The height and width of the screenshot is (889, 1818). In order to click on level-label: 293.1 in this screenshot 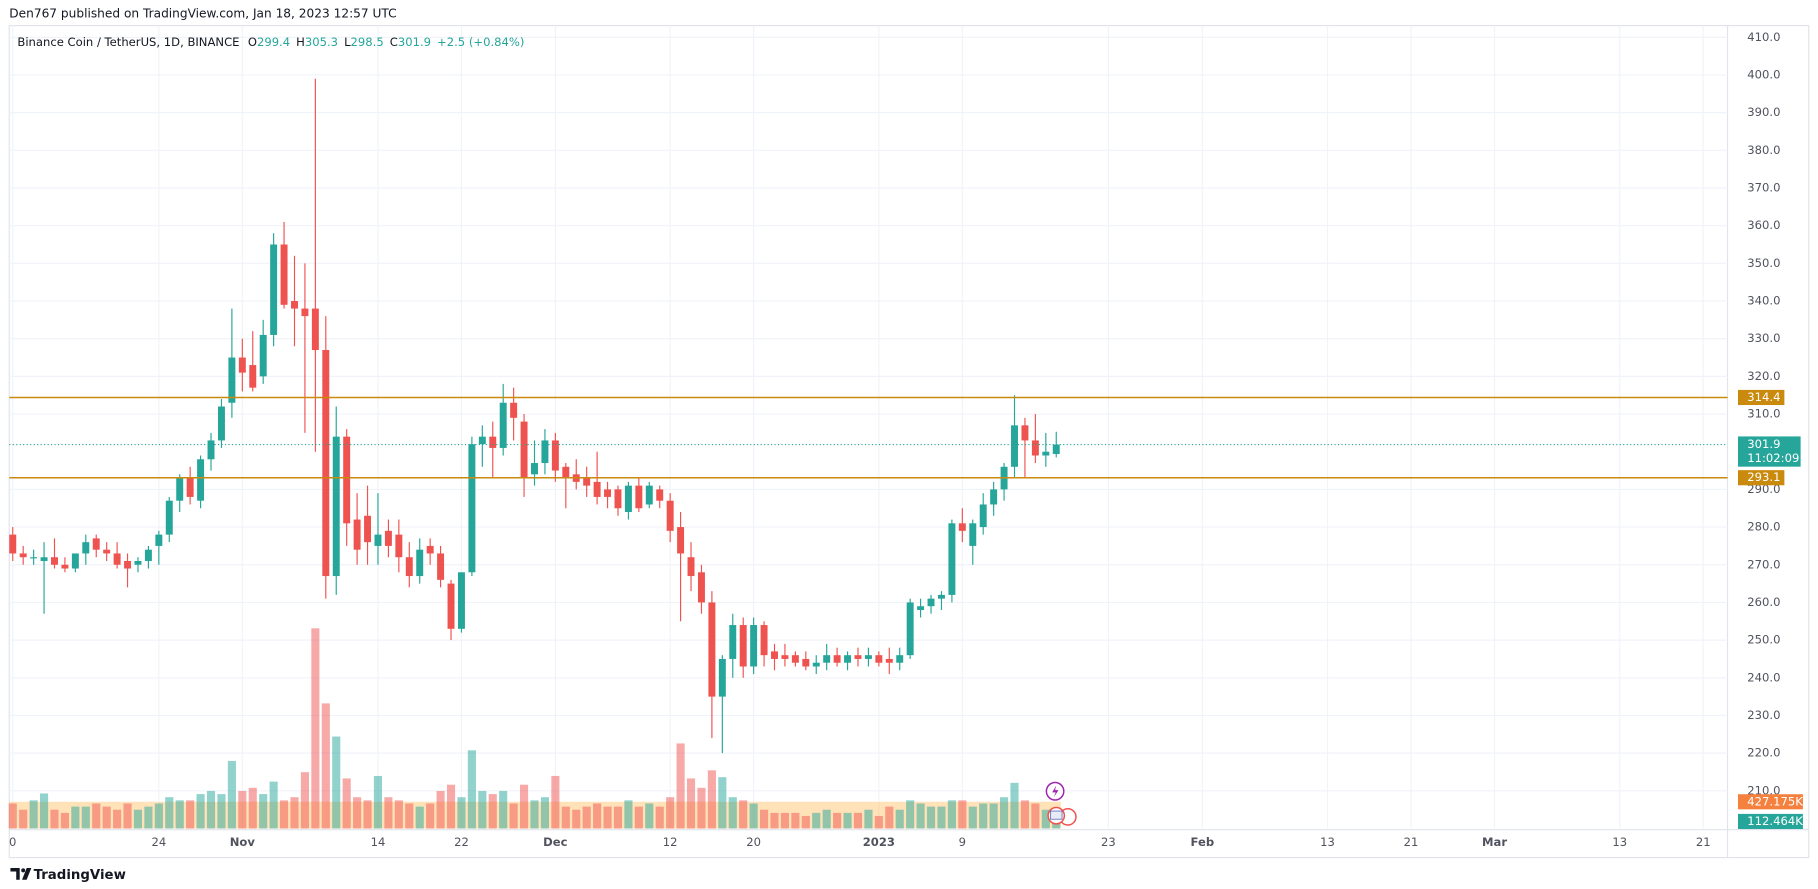, I will do `click(1763, 477)`.